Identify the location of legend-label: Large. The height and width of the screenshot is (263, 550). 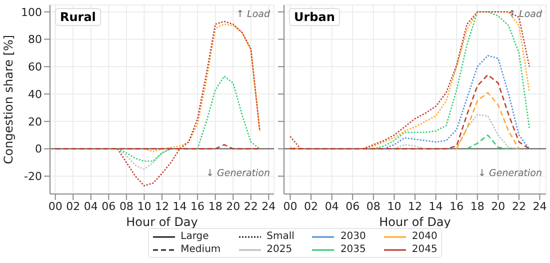
(194, 236).